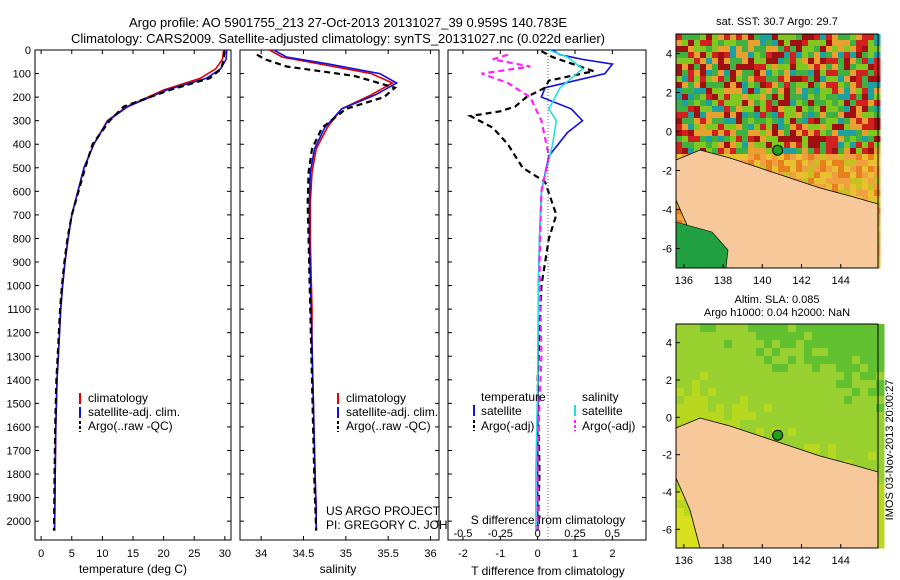 Image resolution: width=900 pixels, height=580 pixels. What do you see at coordinates (133, 554) in the screenshot?
I see `x-tick-label: 15` at bounding box center [133, 554].